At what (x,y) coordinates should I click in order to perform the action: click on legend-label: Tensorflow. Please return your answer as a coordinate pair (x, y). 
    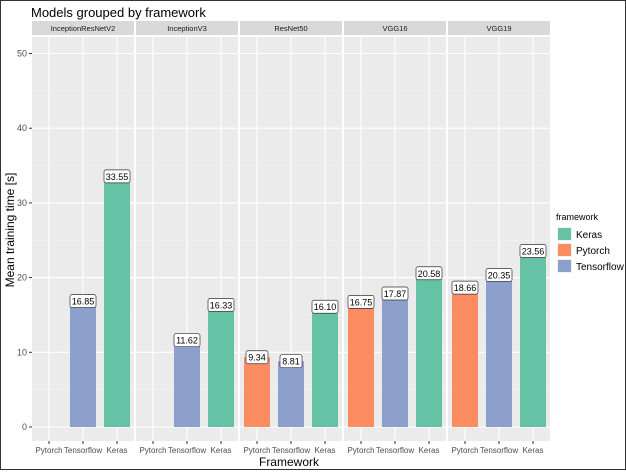
    Looking at the image, I should click on (600, 267).